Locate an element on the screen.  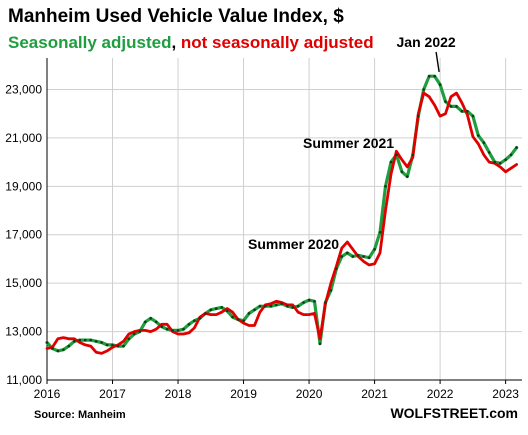
x-tick-label: 2021 is located at coordinates (374, 394).